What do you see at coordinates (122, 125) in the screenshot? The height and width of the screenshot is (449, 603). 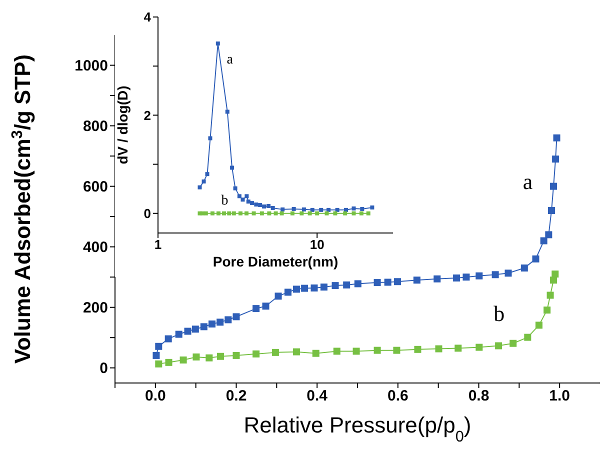 I see `y-axis-title: dV / dlog(D)` at bounding box center [122, 125].